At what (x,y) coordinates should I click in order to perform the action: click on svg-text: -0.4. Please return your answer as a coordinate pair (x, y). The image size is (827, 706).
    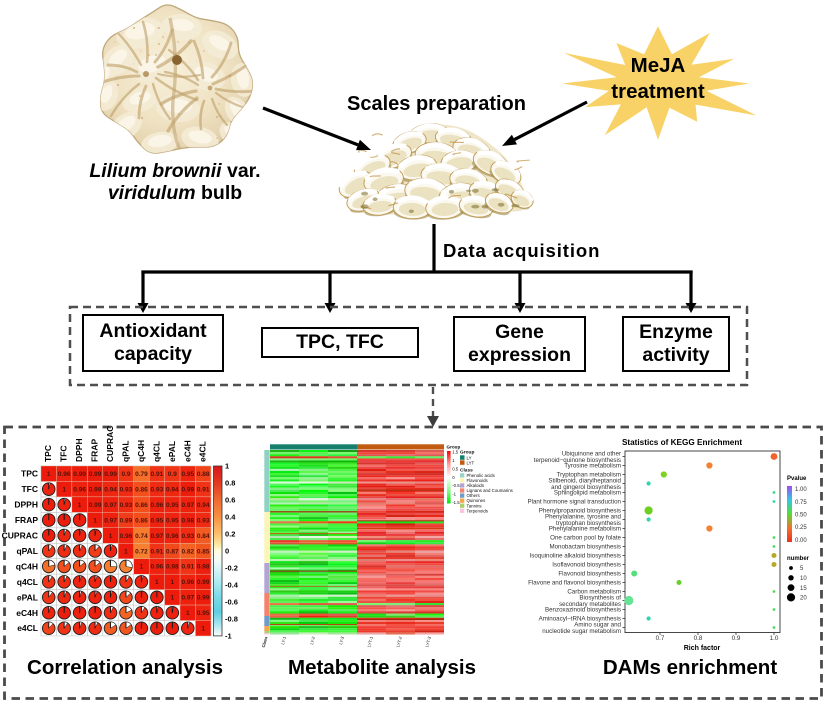
    Looking at the image, I should click on (232, 585).